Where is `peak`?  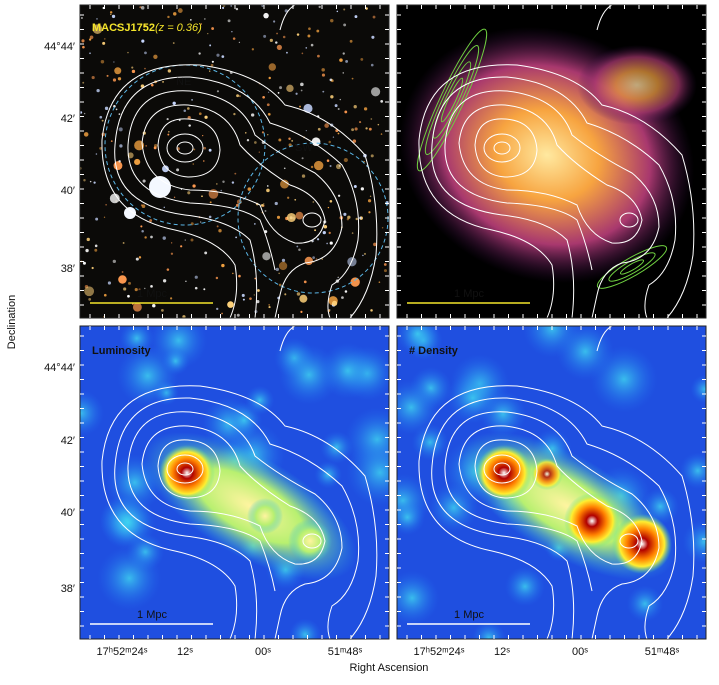
peak is located at coordinates (547, 474).